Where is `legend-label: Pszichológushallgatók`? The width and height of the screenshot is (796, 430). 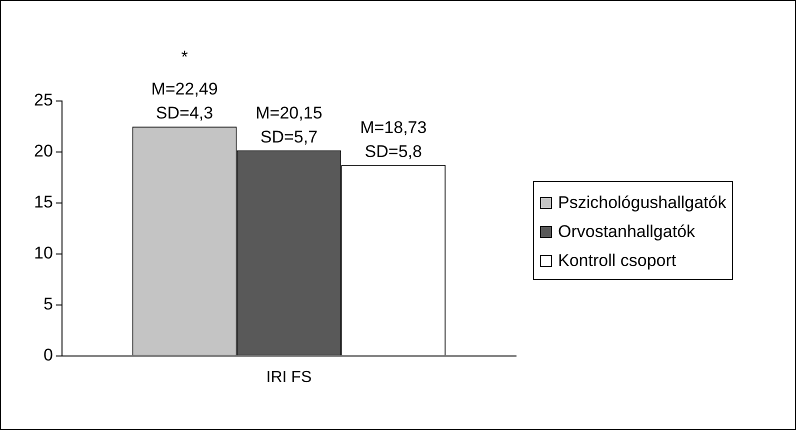
legend-label: Pszichológushallgatók is located at coordinates (642, 202).